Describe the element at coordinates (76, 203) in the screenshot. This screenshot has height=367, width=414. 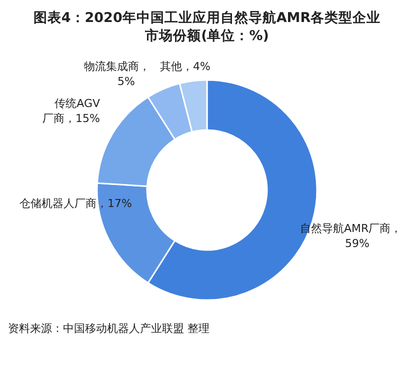
I see `slice-label: 仓储机器人厂商，17%` at that location.